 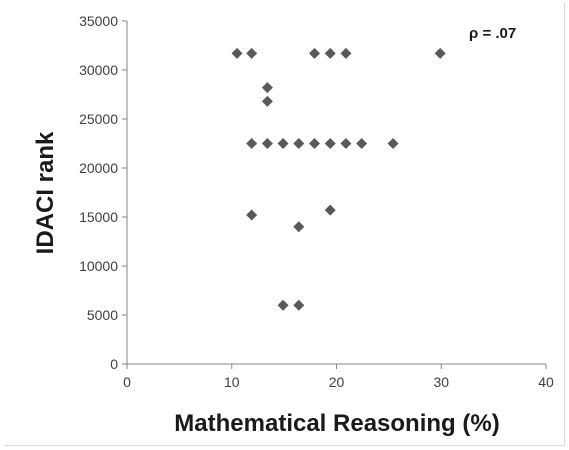 I want to click on y-tick-label: 10000, so click(x=98, y=266).